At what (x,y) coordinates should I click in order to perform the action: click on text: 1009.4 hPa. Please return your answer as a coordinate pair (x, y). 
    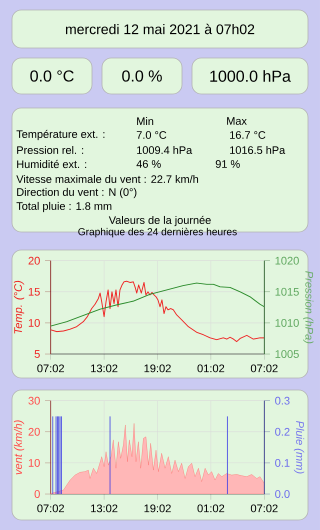
    Looking at the image, I should click on (164, 150).